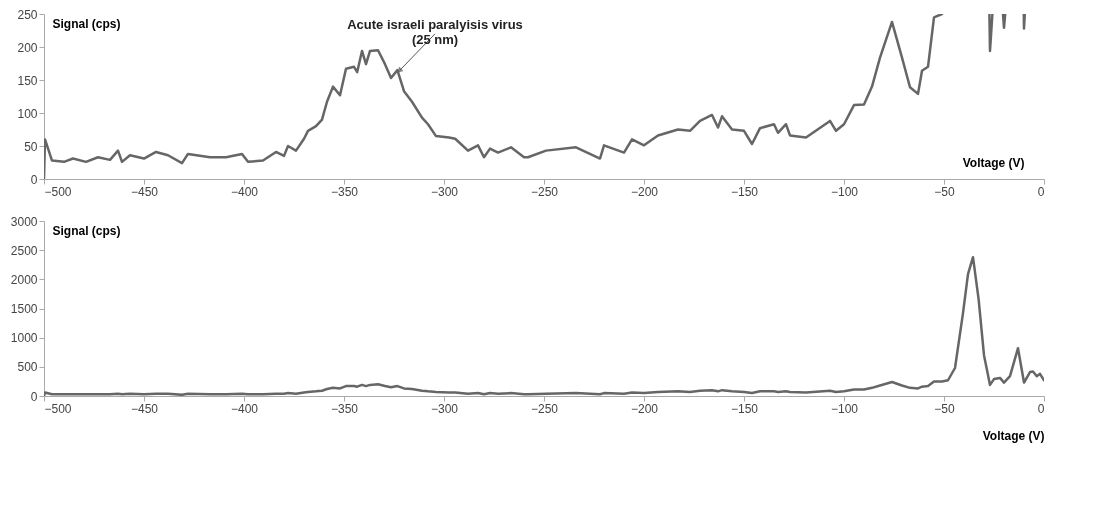 The width and height of the screenshot is (1120, 512). What do you see at coordinates (27, 113) in the screenshot?
I see `y-tick-label: 100` at bounding box center [27, 113].